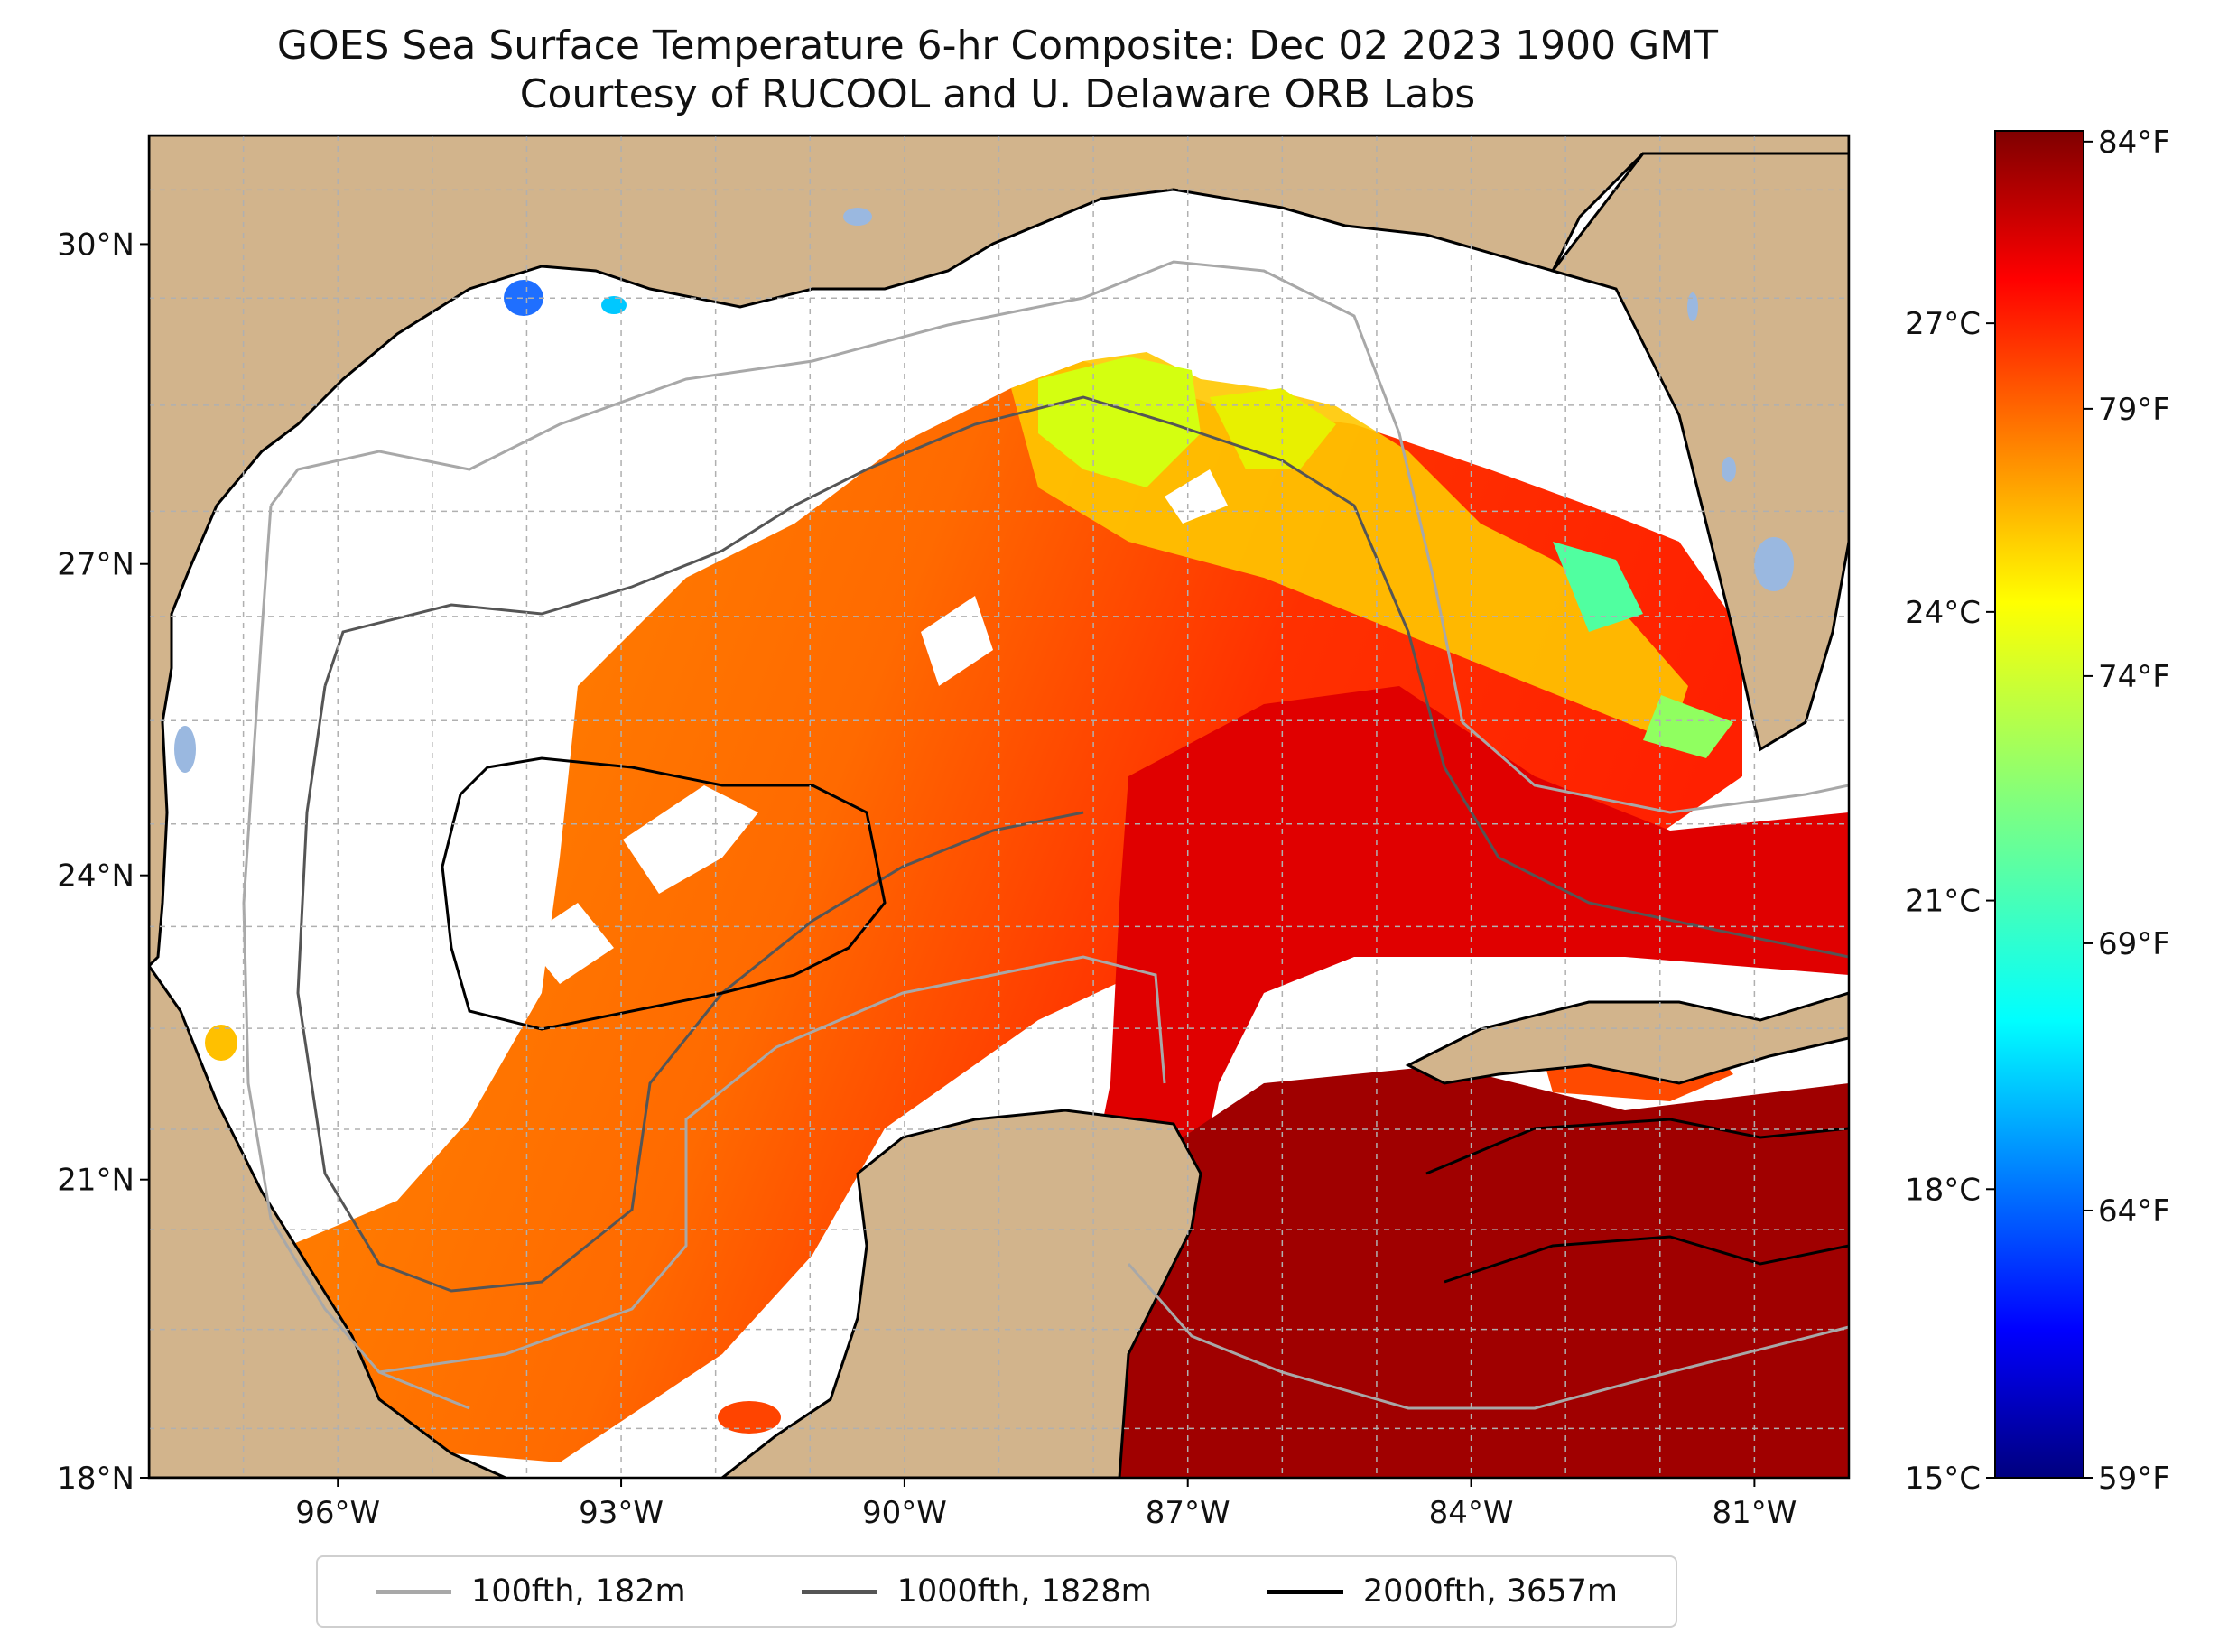 The image size is (2219, 1652). What do you see at coordinates (2039, 804) in the screenshot?
I see `colorbar` at bounding box center [2039, 804].